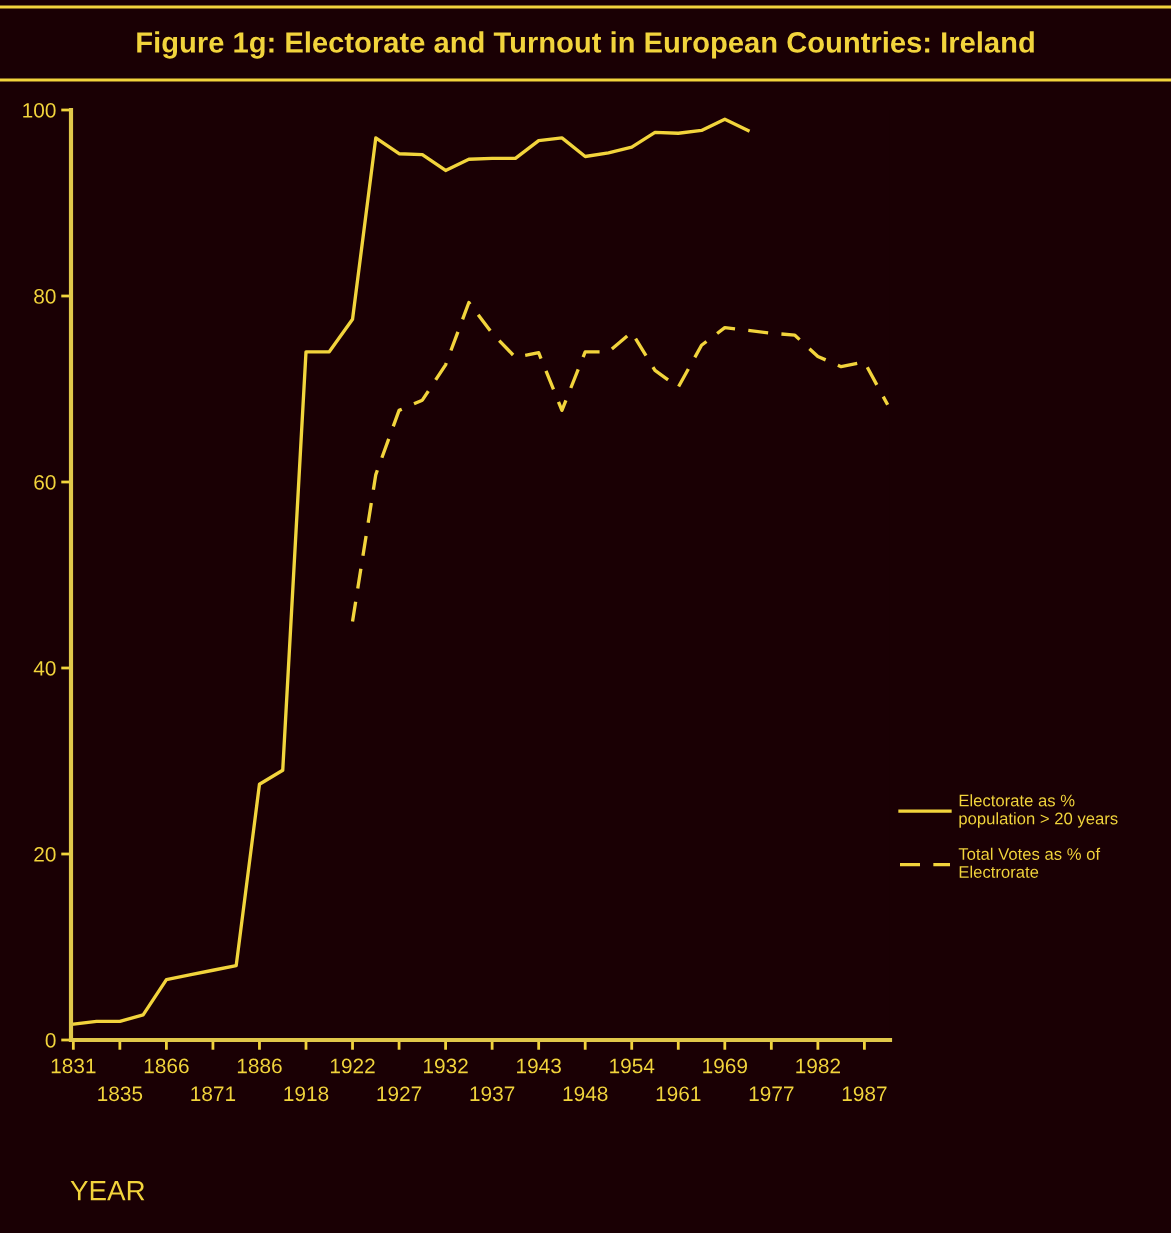 The width and height of the screenshot is (1171, 1233). I want to click on x-tick-label: 1987, so click(864, 1094).